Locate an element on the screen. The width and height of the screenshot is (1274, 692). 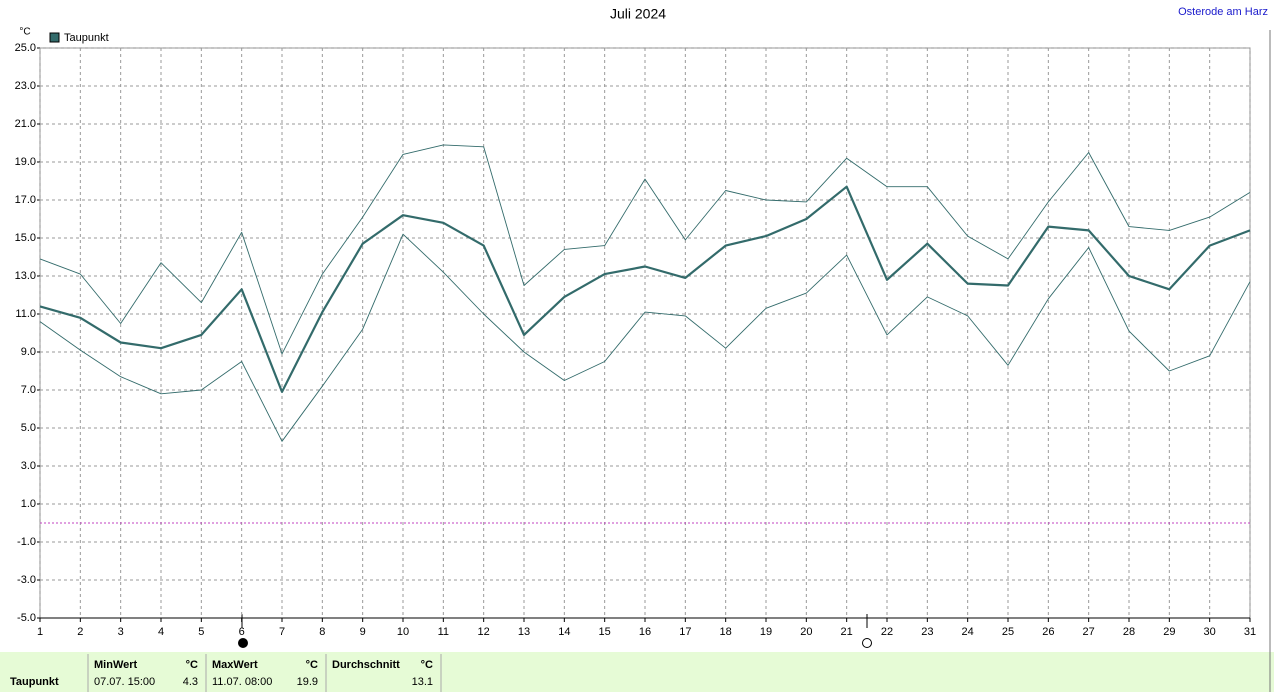
y-tick-label: 25.0 is located at coordinates (25, 48).